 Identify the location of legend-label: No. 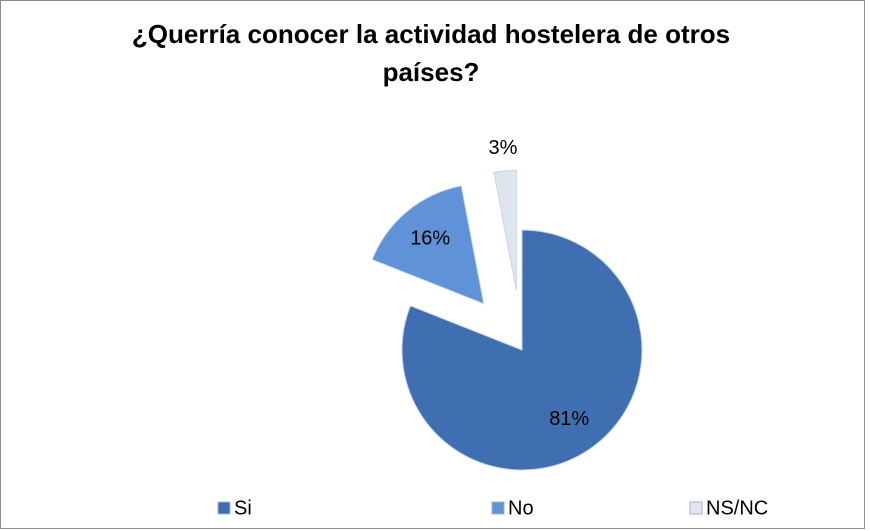
(521, 508).